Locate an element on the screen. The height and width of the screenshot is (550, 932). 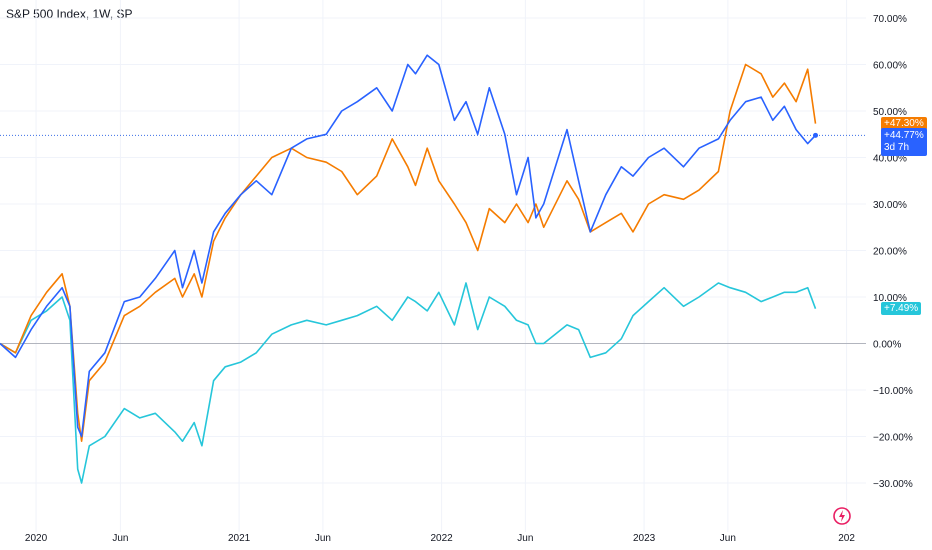
x-axis-labels: 2020 Jun 2021 Jun 2022 Jun 2023 Jun 202 is located at coordinates (440, 538).